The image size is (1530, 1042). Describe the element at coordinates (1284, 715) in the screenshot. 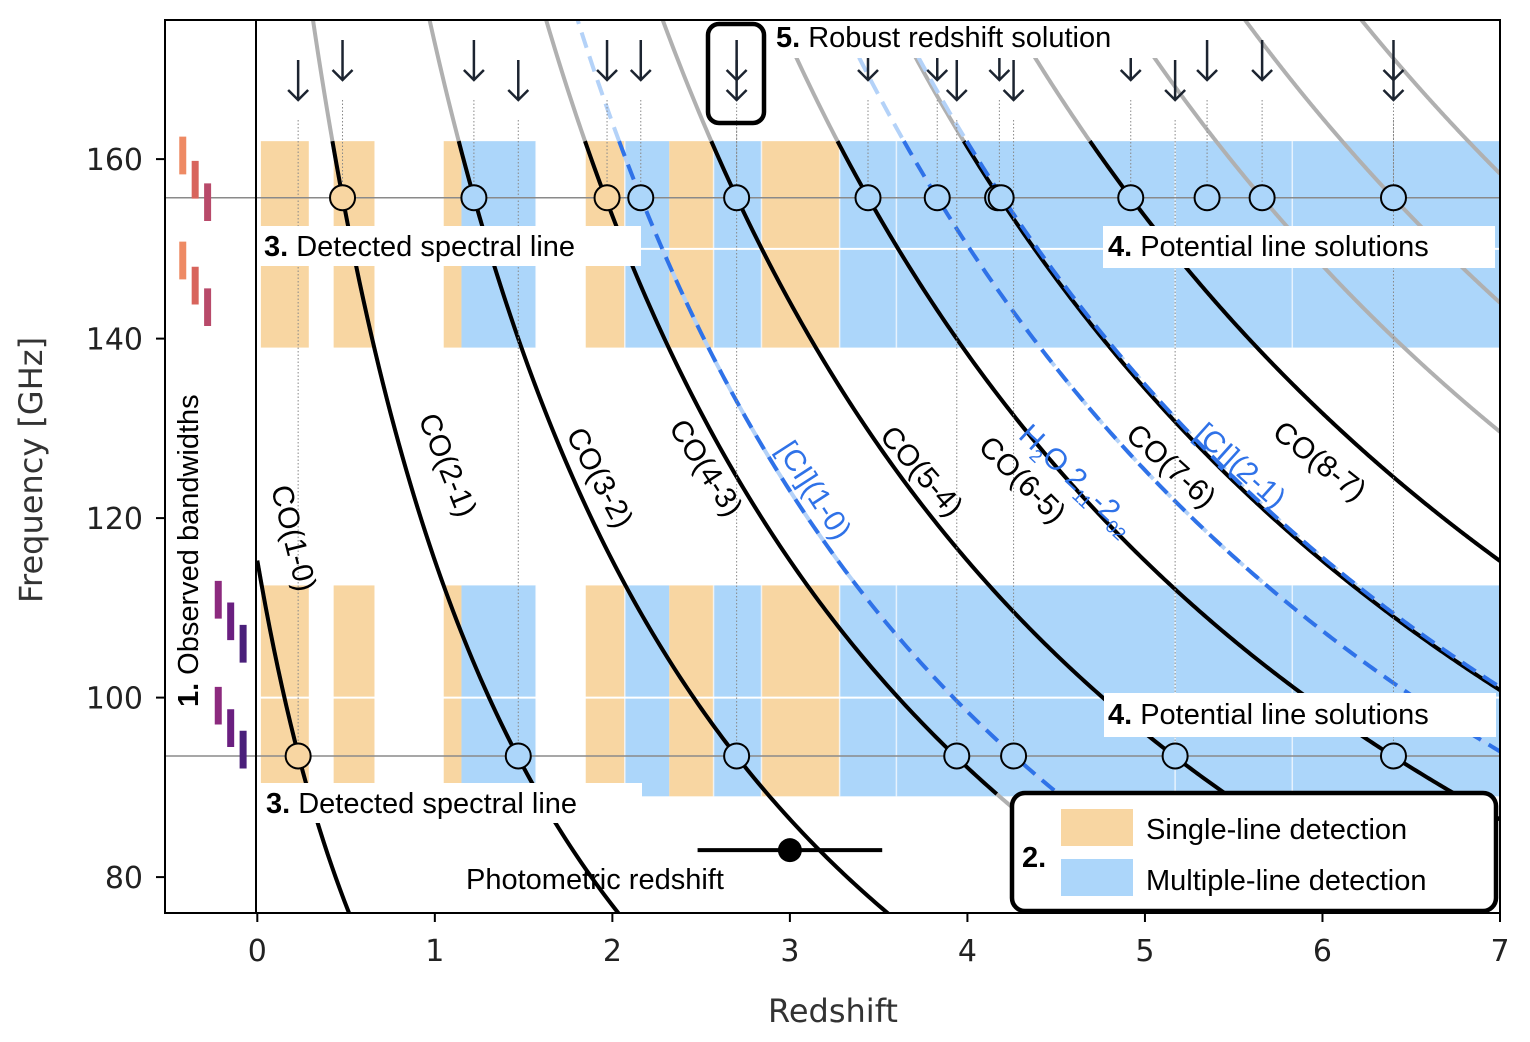

I see `potential-lower-text: Potential line solutions` at that location.